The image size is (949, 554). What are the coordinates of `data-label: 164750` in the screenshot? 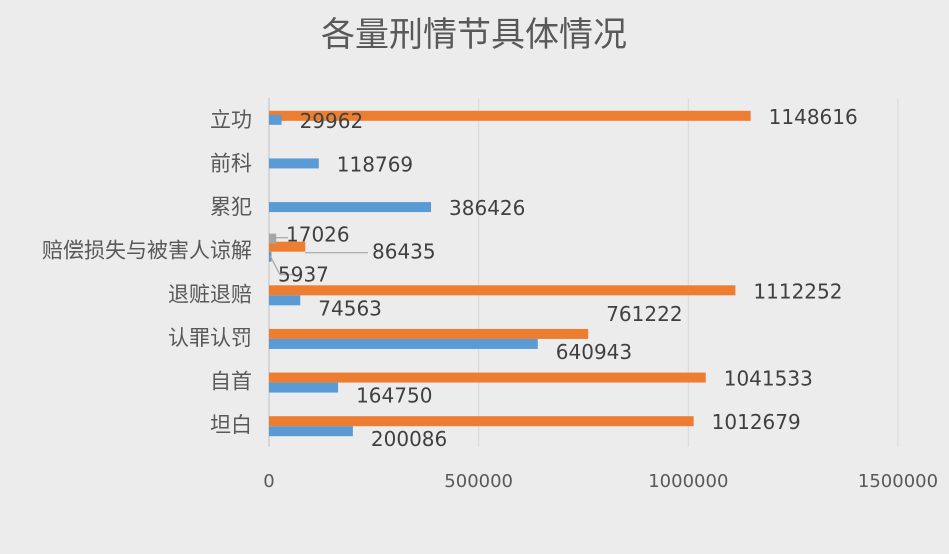 It's located at (394, 396).